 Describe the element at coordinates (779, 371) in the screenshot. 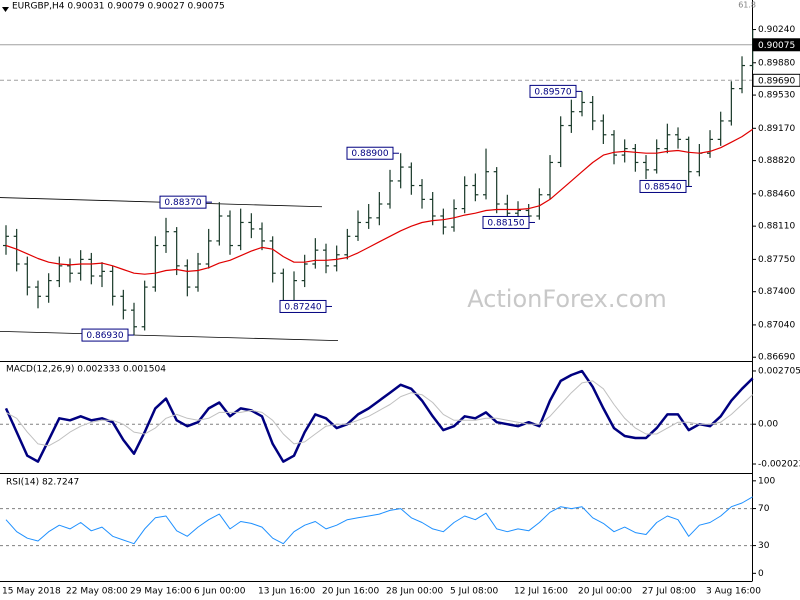

I see `y-tick-label: 0.002705` at that location.